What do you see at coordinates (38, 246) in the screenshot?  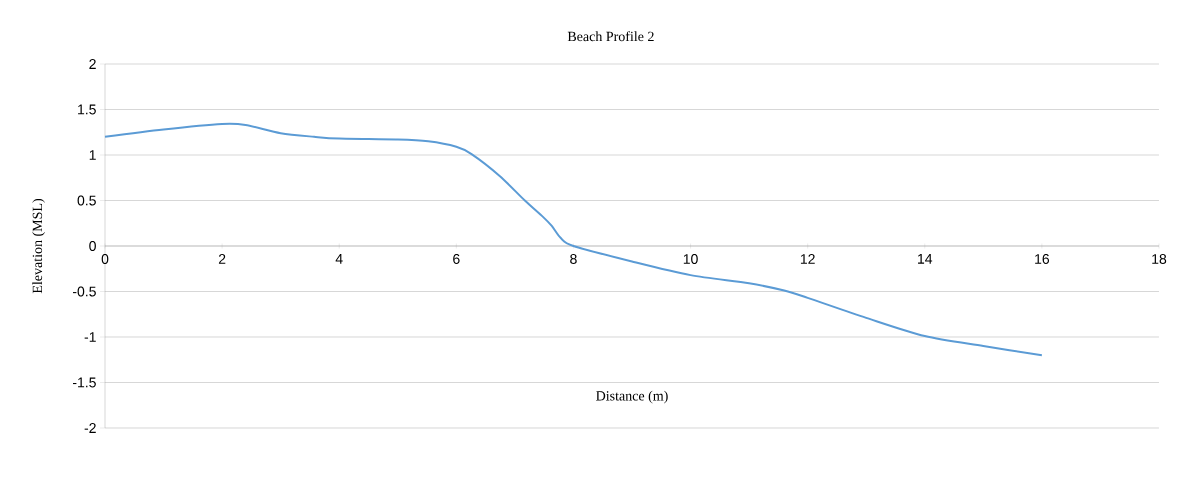 I see `y-axis-title: Elevation (MSL)` at bounding box center [38, 246].